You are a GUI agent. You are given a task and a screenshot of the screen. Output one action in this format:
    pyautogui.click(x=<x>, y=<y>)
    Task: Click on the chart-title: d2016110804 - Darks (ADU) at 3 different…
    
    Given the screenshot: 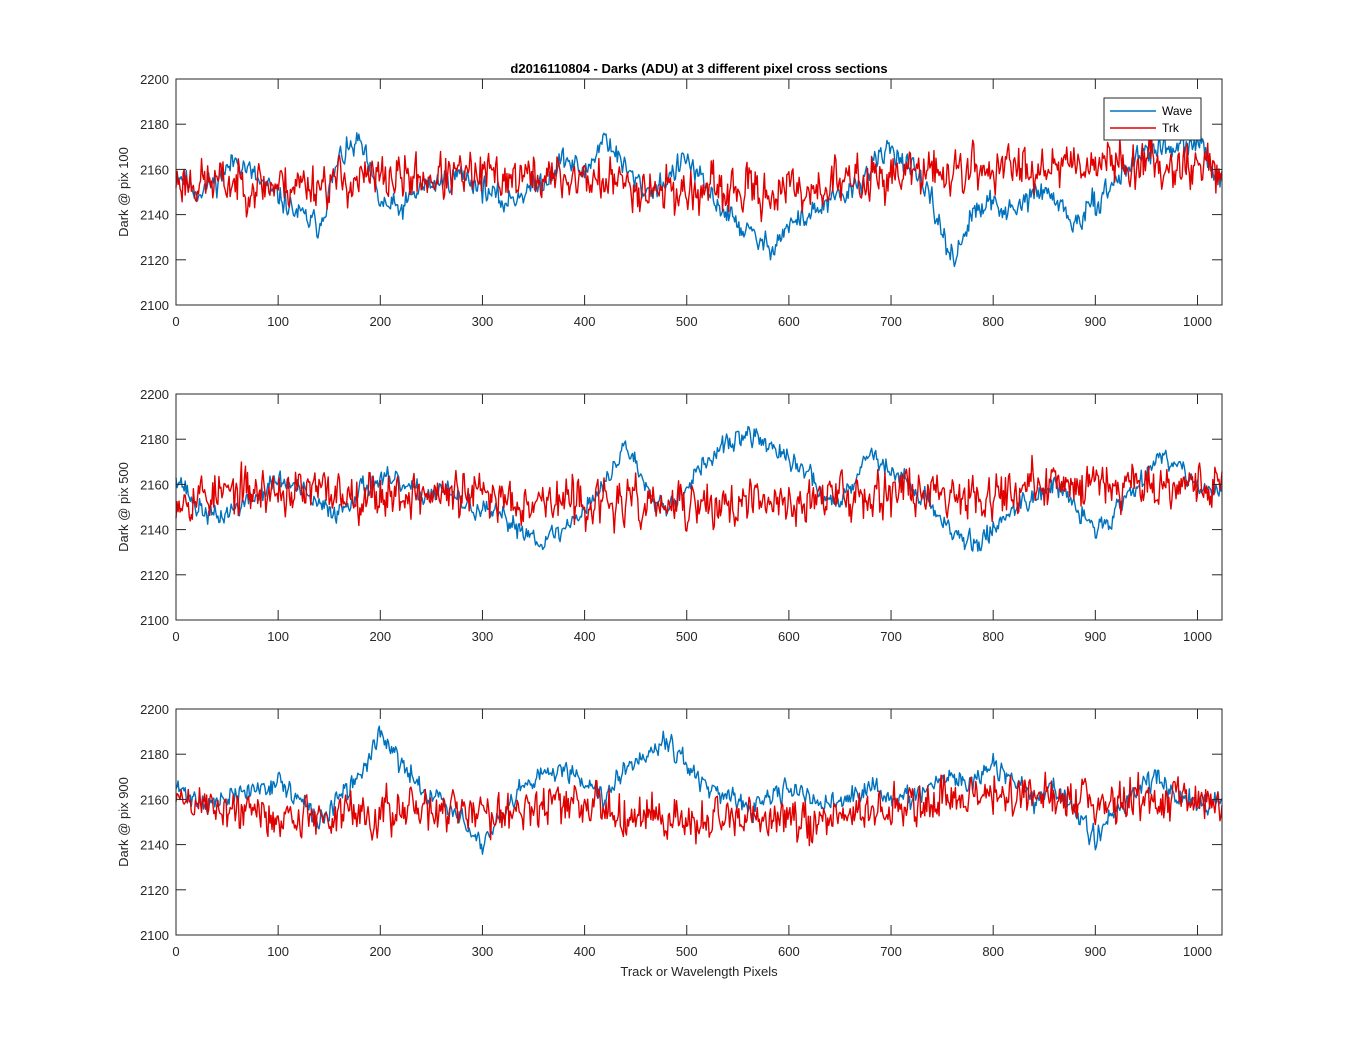 What is the action you would take?
    pyautogui.click(x=698, y=68)
    